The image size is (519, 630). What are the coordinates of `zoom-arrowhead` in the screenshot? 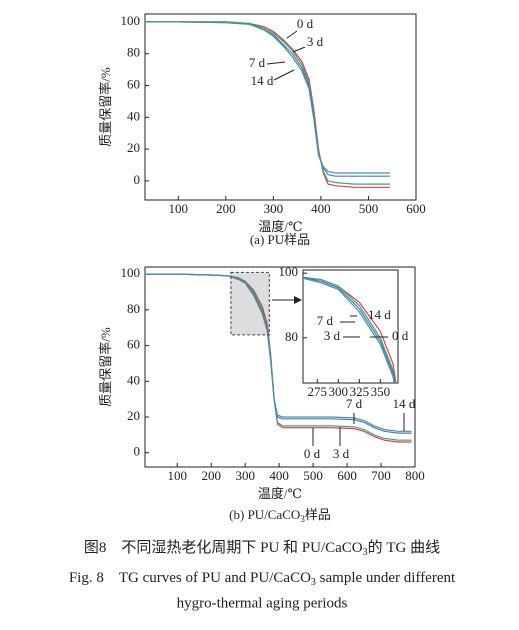 It's located at (298, 300).